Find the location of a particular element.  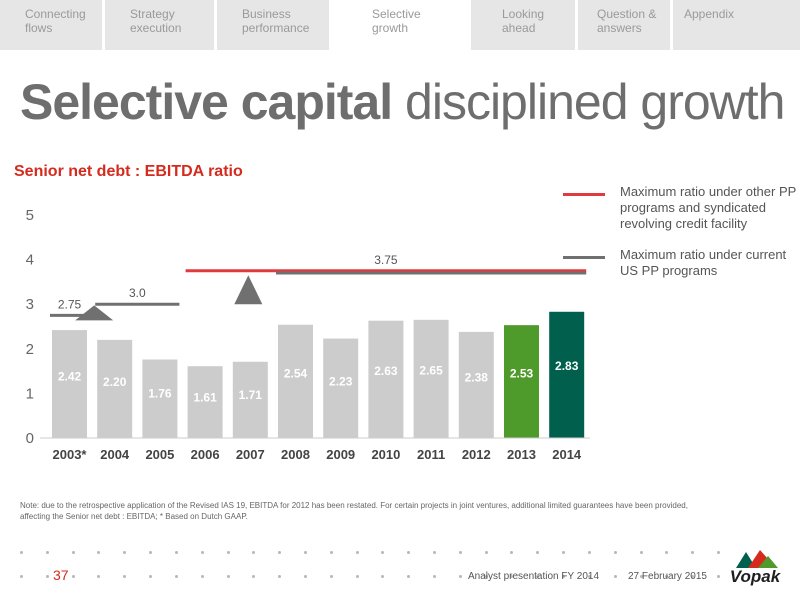

bar-value-label: 1.61 is located at coordinates (205, 397).